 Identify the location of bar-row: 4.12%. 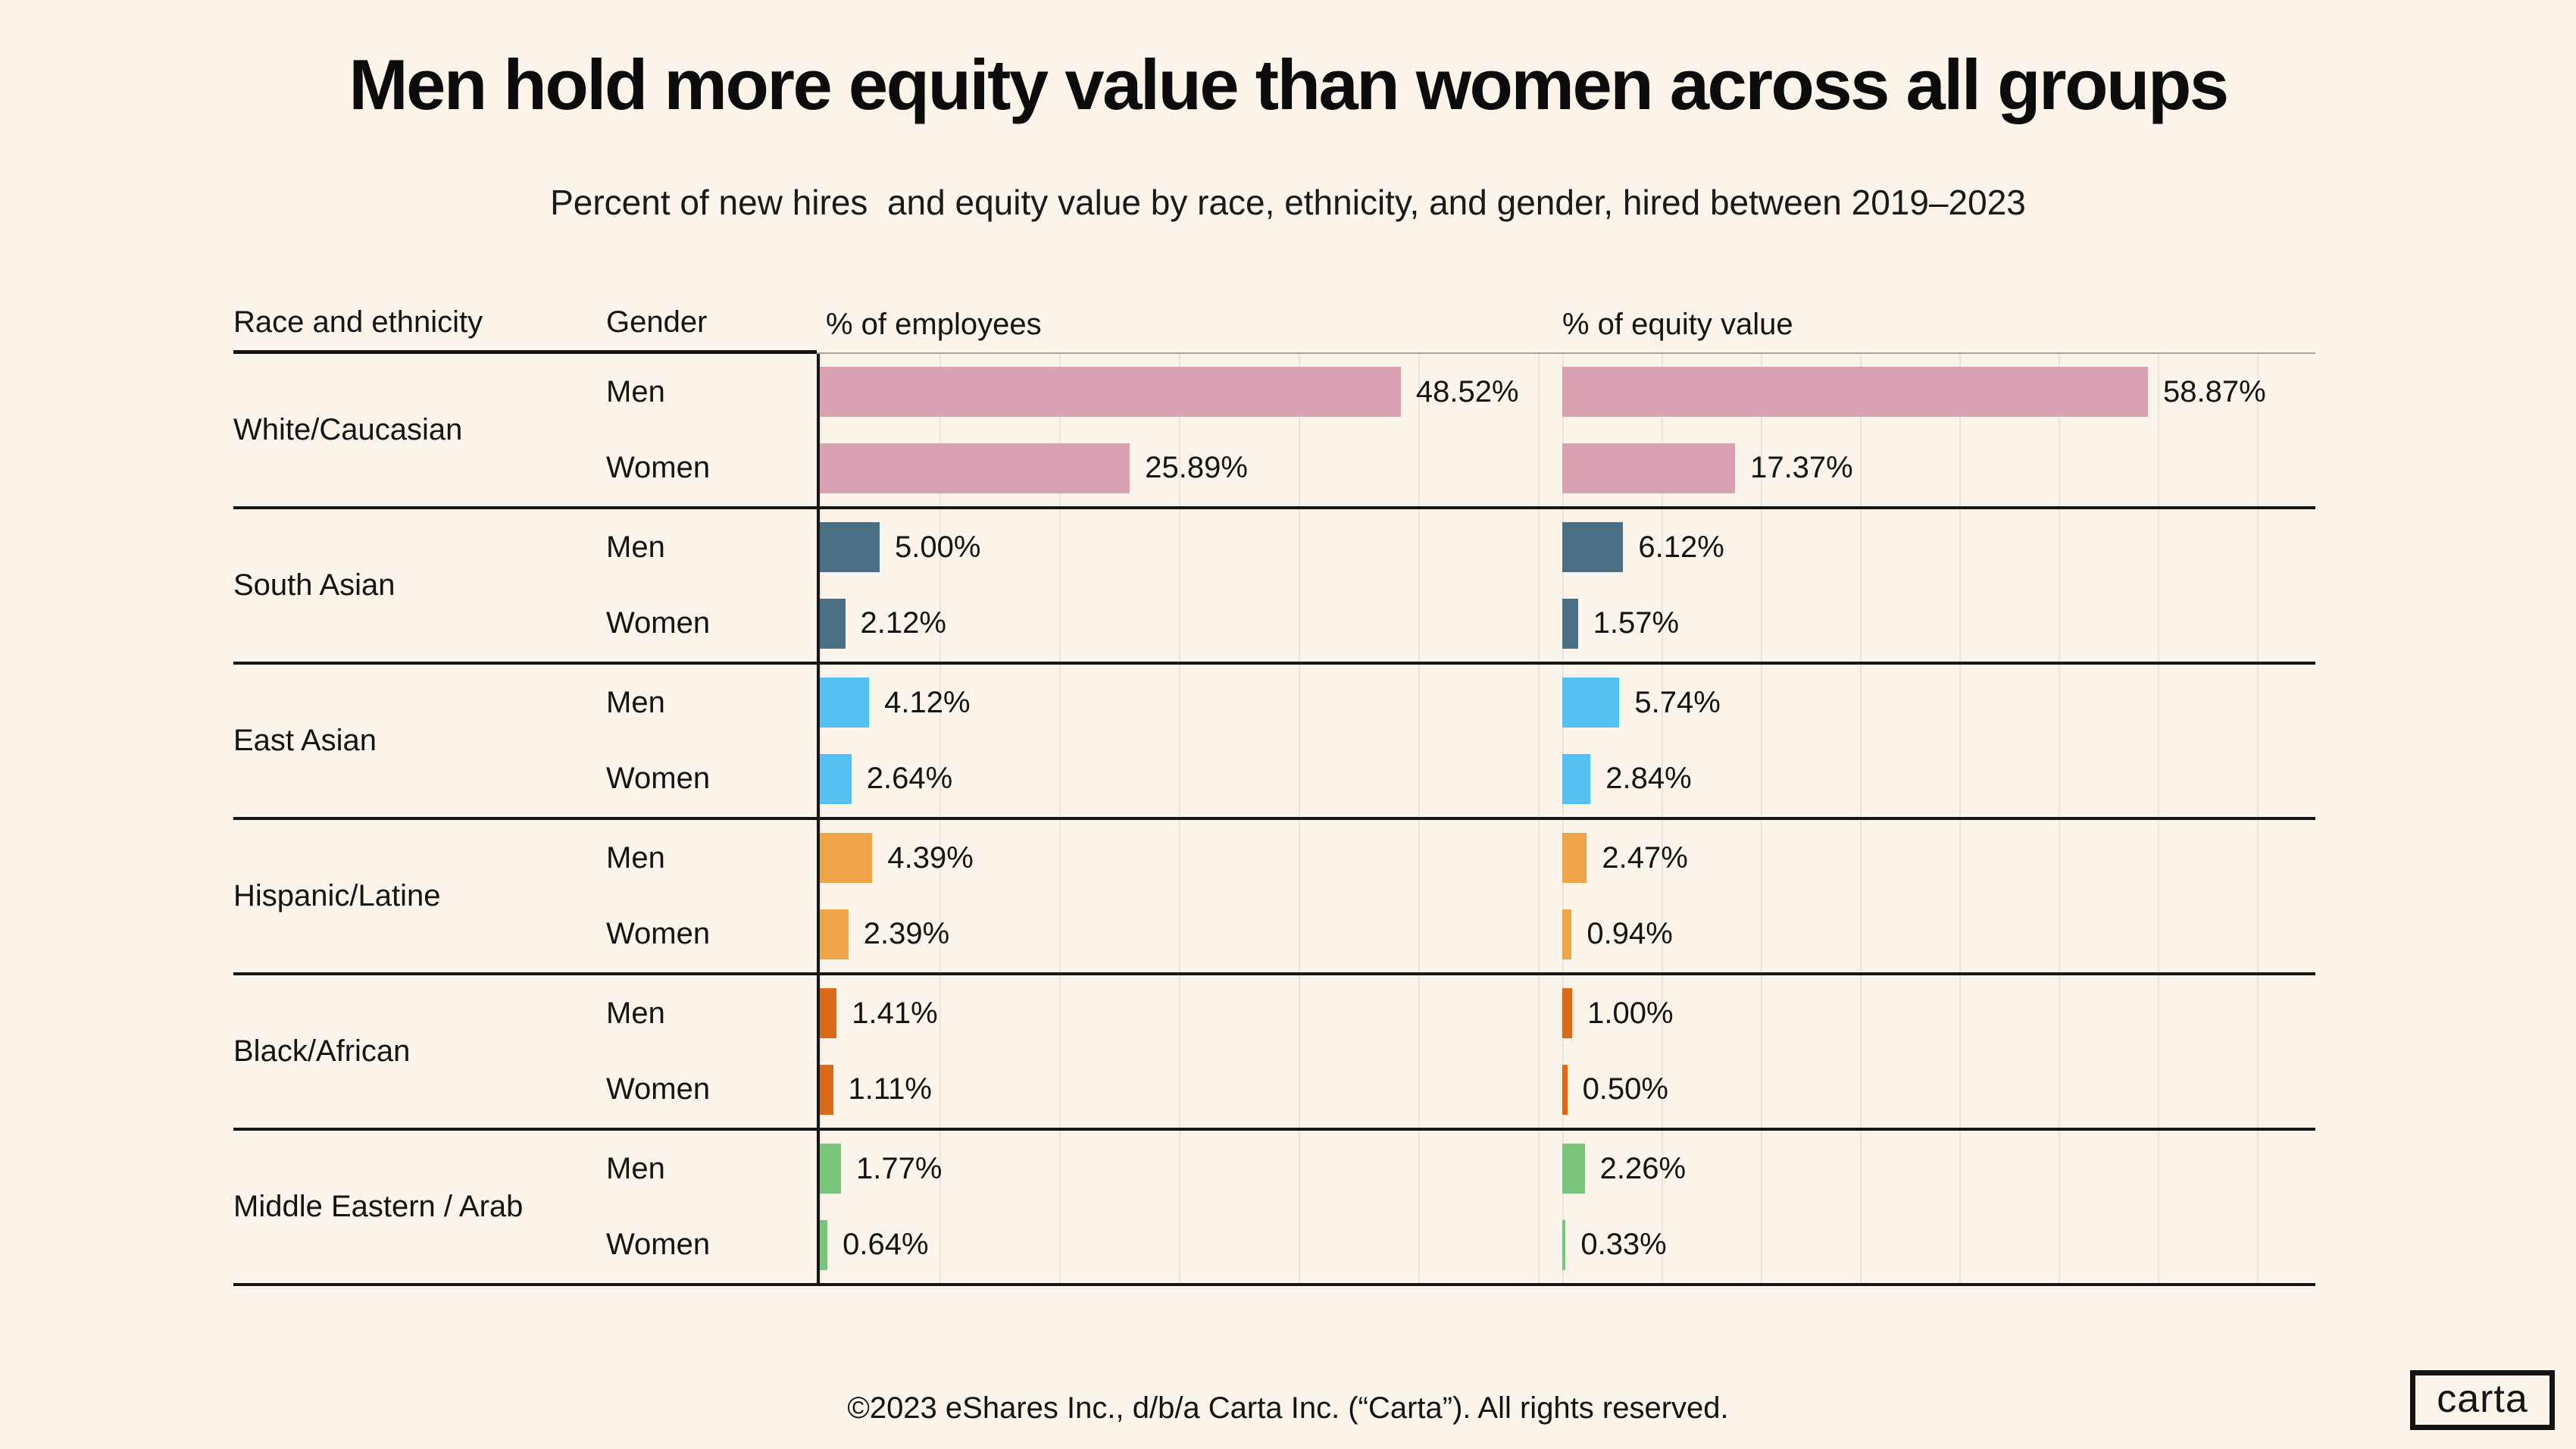
(1191, 703).